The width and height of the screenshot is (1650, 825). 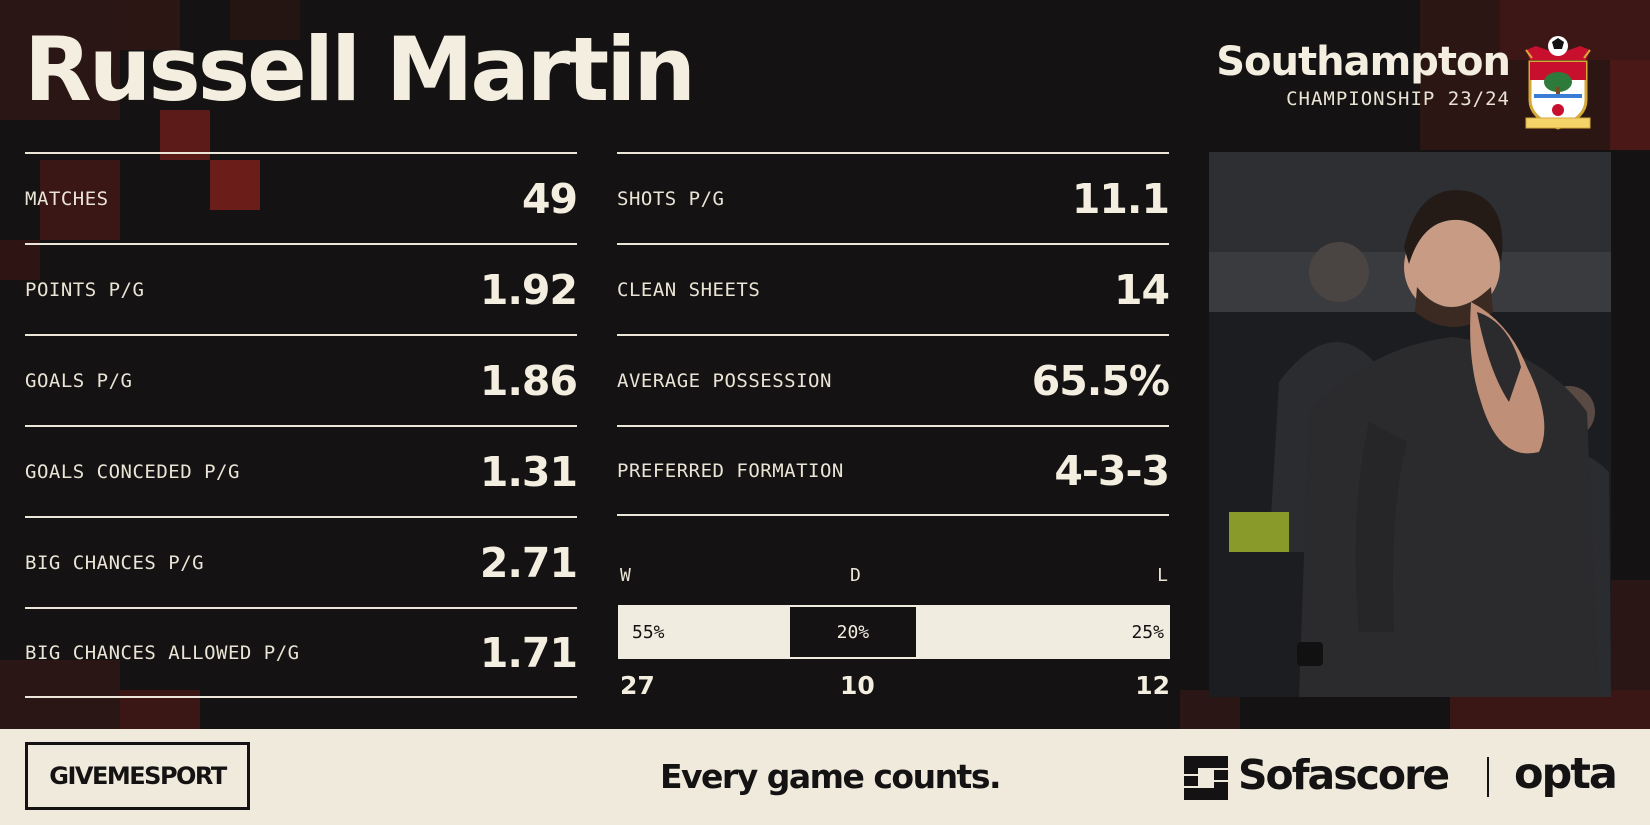 I want to click on draw-letter: D, so click(x=855, y=575).